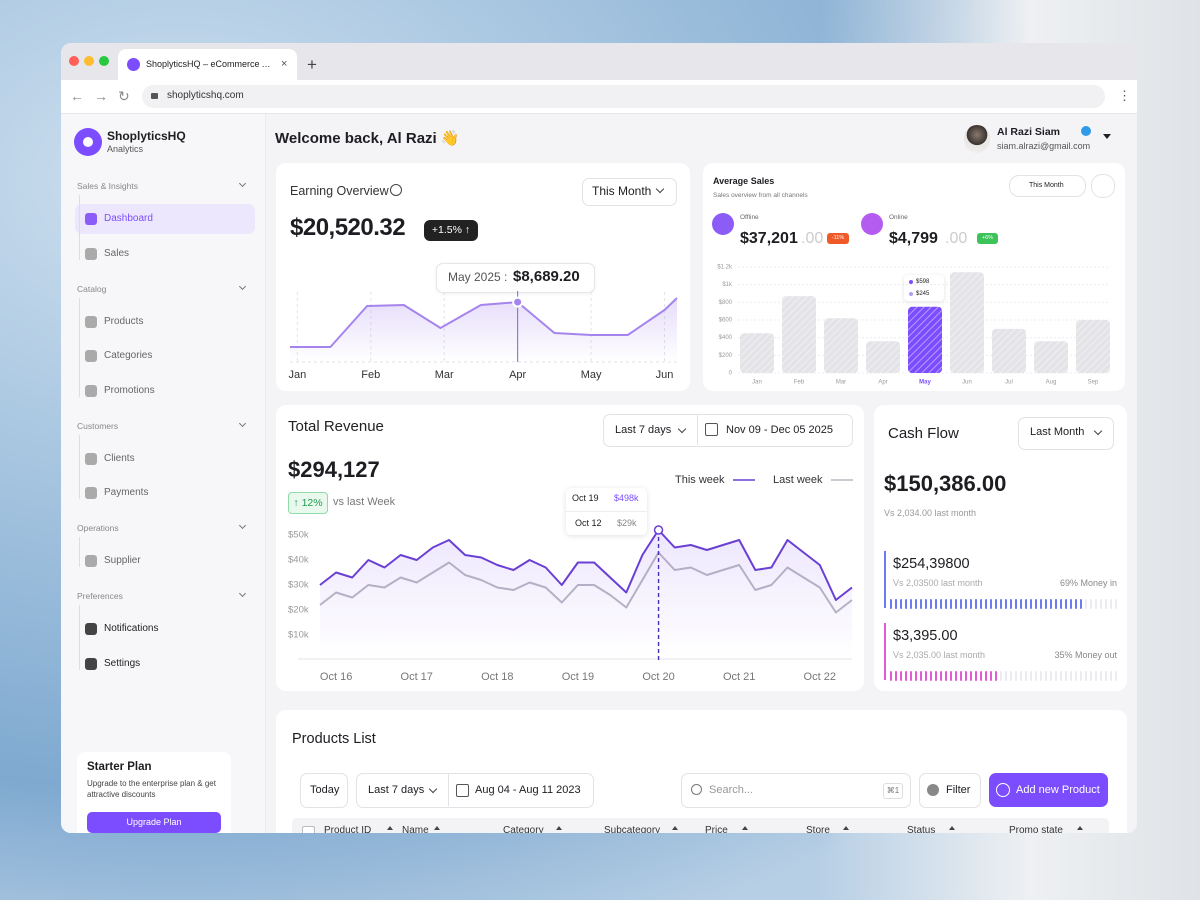 The image size is (1200, 900). I want to click on avatar, so click(977, 139).